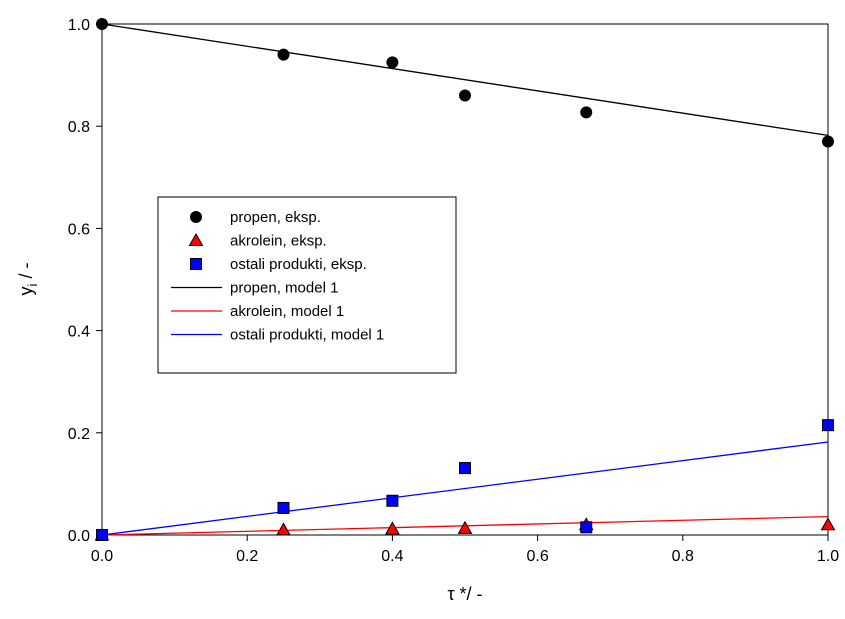 This screenshot has height=619, width=845. What do you see at coordinates (196, 217) in the screenshot?
I see `legend-swatch-circle` at bounding box center [196, 217].